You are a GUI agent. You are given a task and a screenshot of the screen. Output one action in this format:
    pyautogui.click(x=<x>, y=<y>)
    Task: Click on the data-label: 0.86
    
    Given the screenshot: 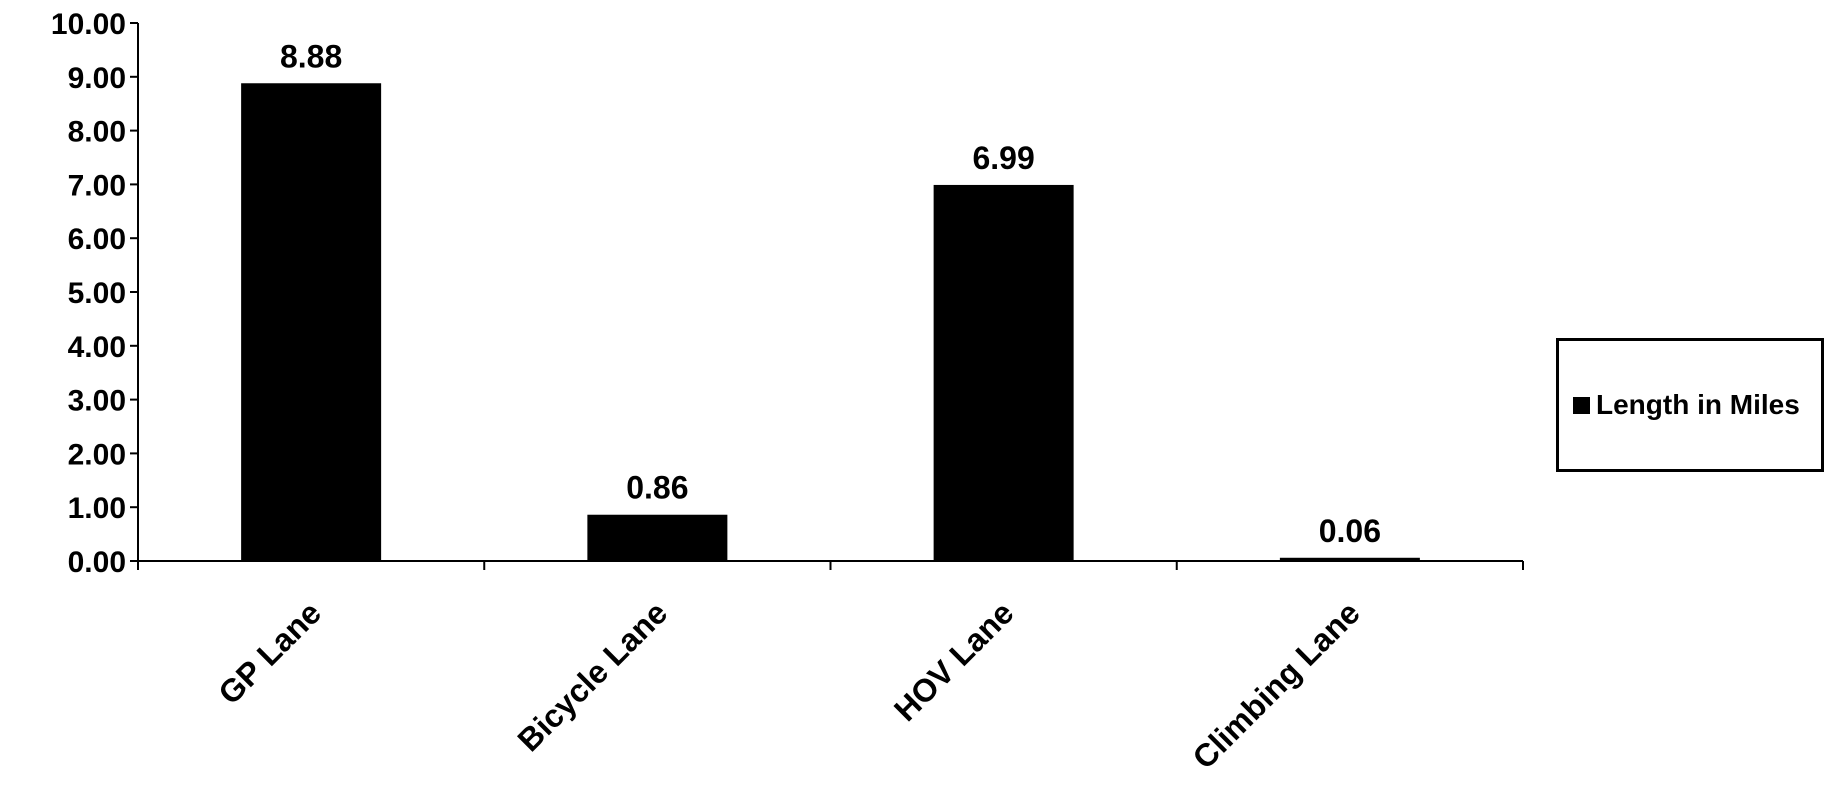 What is the action you would take?
    pyautogui.click(x=657, y=488)
    